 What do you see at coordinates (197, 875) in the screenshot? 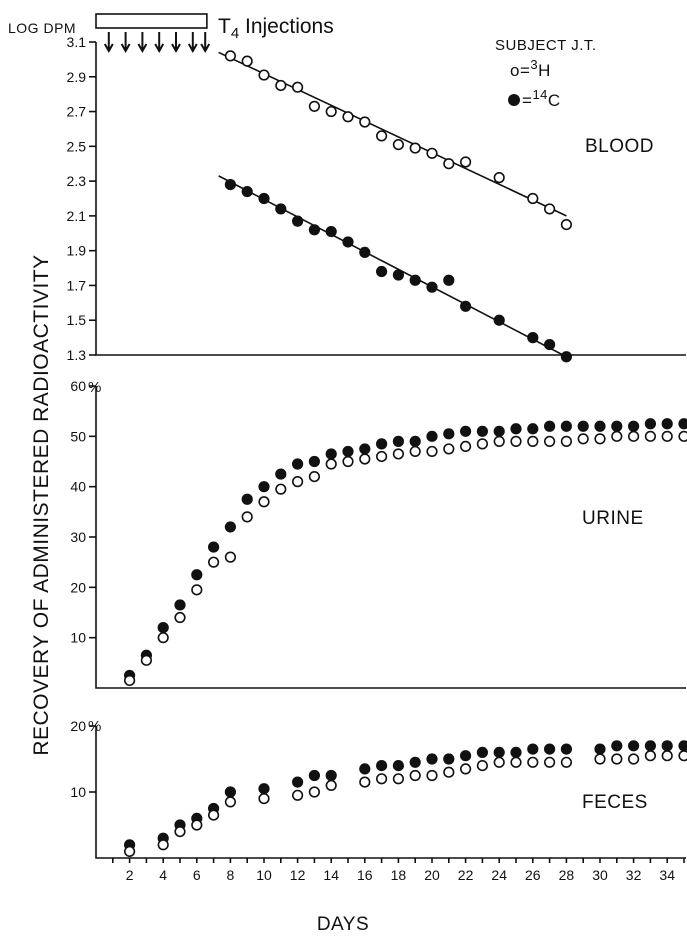
I see `x-tick-label: 6` at bounding box center [197, 875].